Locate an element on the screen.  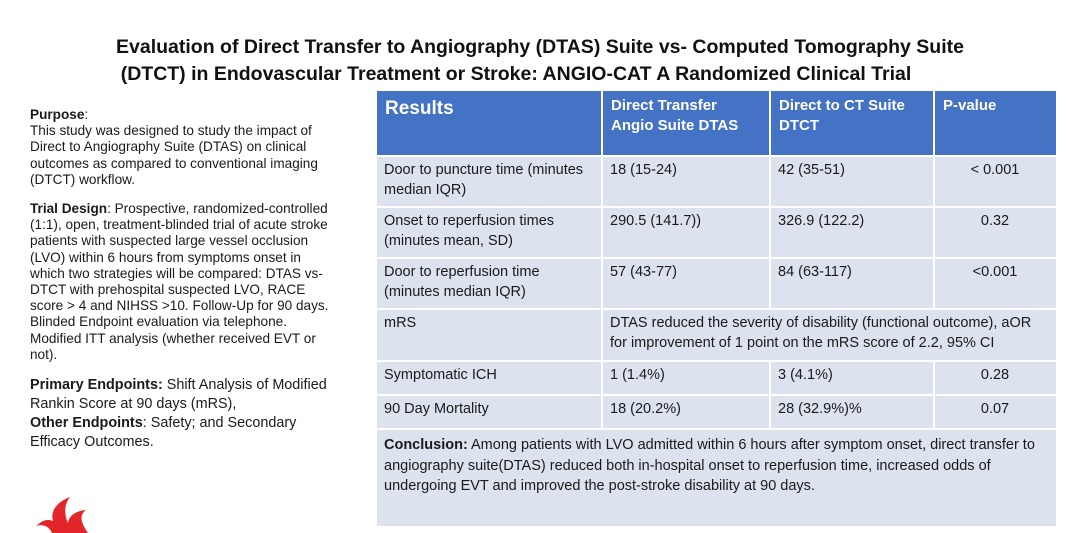
header-results: Results is located at coordinates (489, 123).